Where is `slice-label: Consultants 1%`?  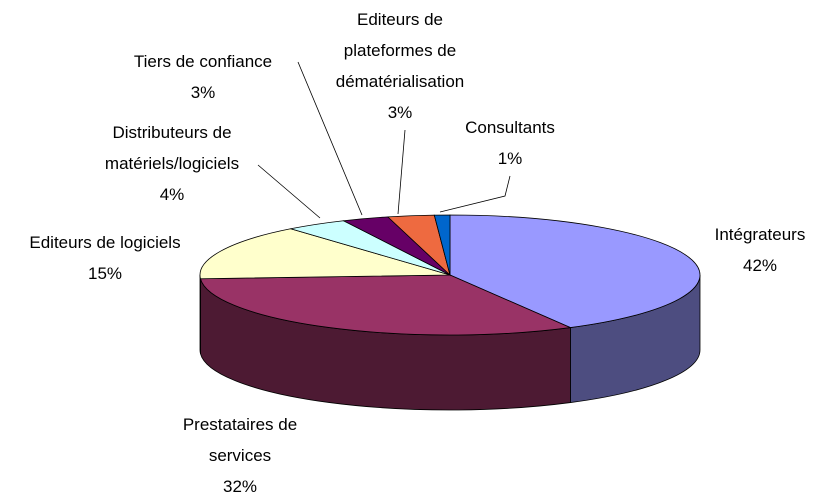 slice-label: Consultants 1% is located at coordinates (510, 143).